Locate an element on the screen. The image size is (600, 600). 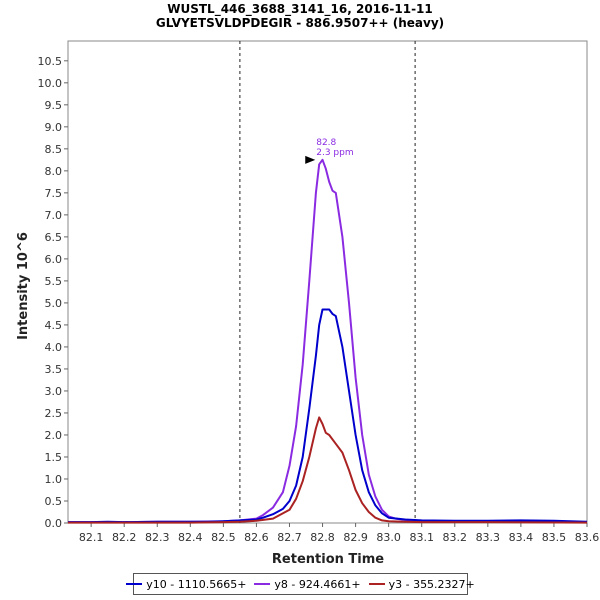
x-tick-label: 83.4 is located at coordinates (521, 537).